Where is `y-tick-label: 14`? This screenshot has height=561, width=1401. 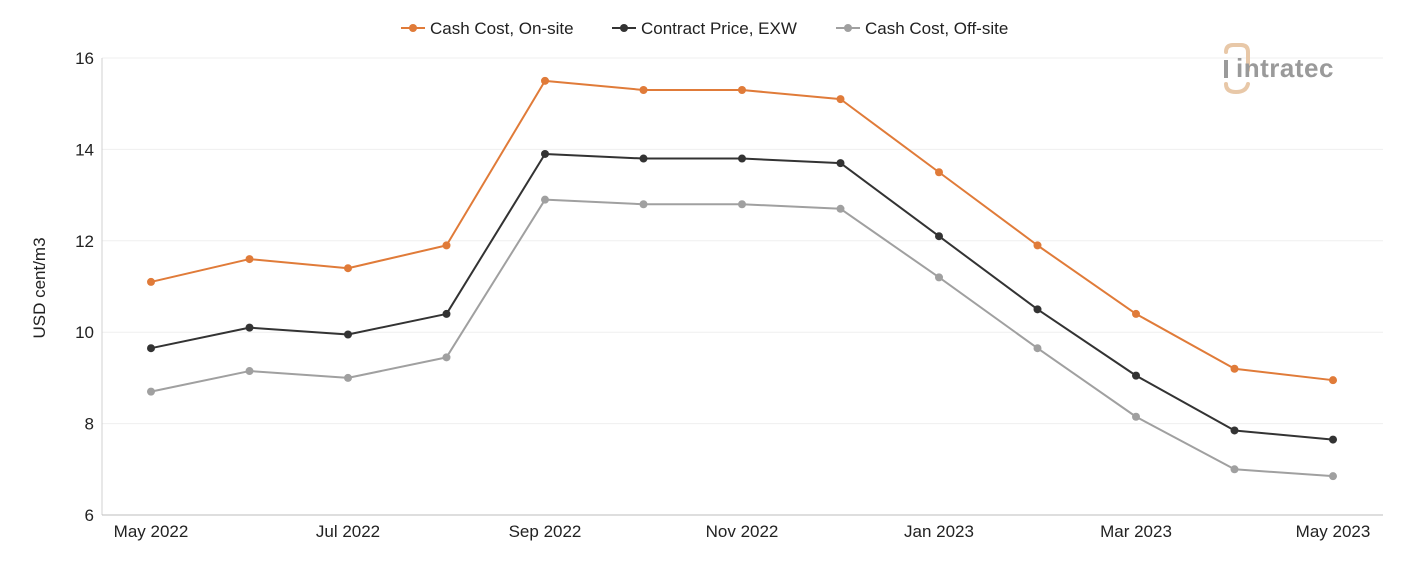 y-tick-label: 14 is located at coordinates (84, 149).